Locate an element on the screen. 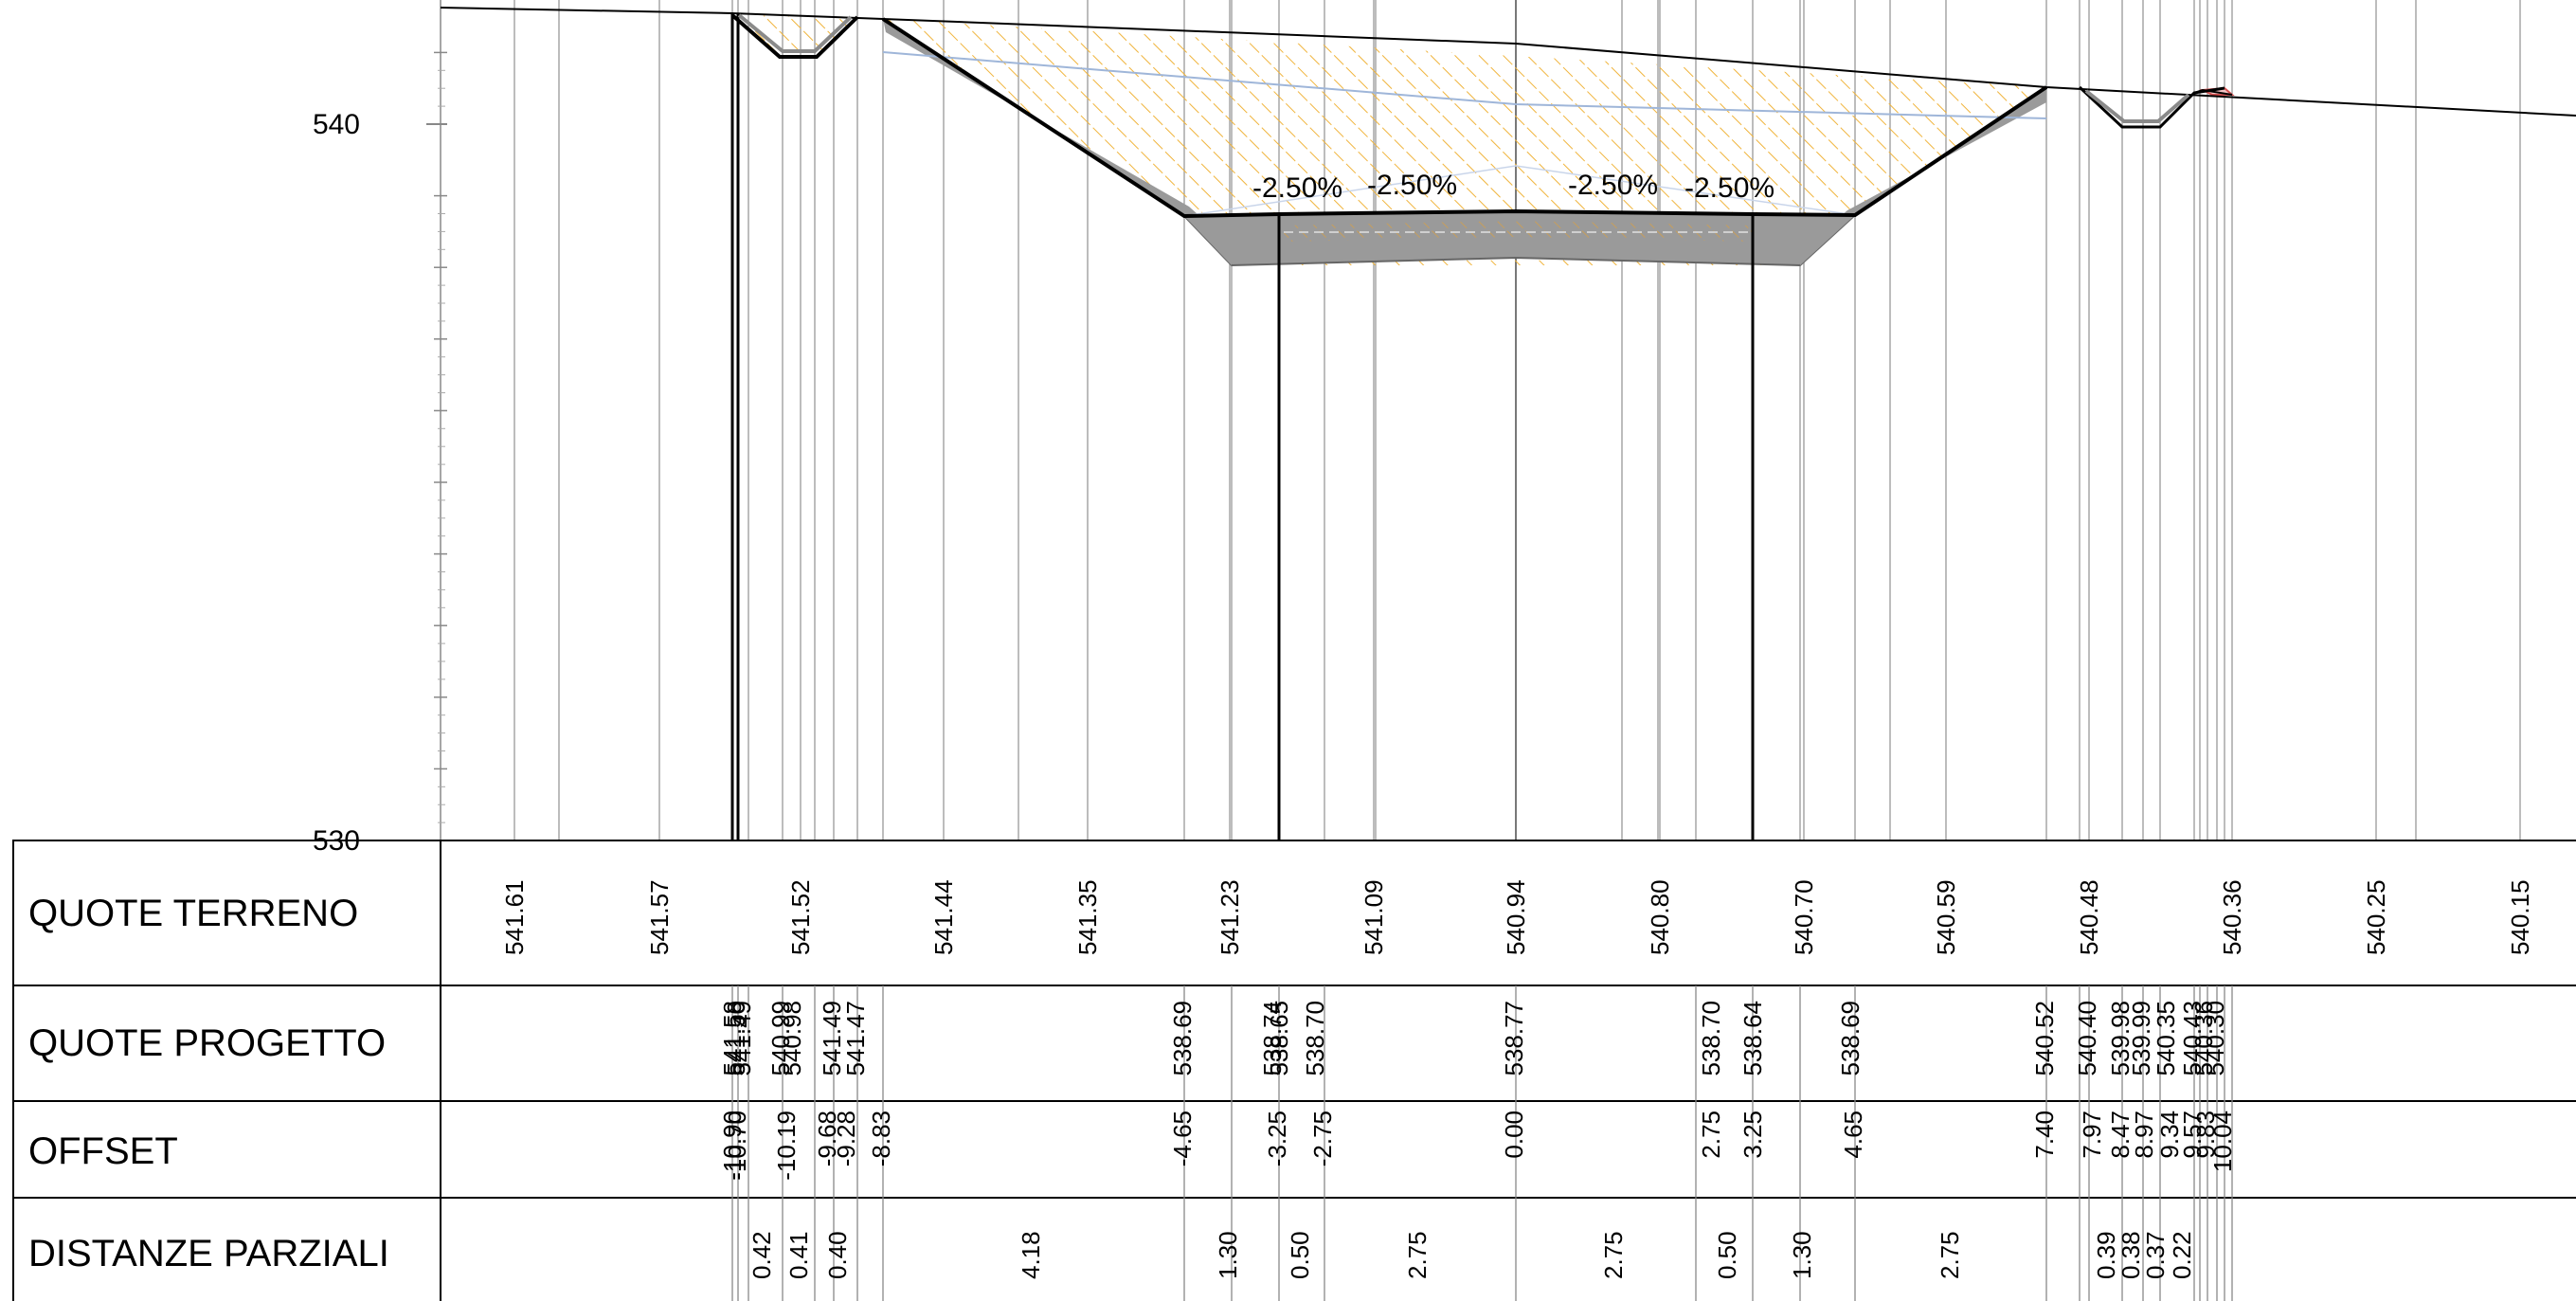  terreno-value: 541.52 is located at coordinates (800, 917).